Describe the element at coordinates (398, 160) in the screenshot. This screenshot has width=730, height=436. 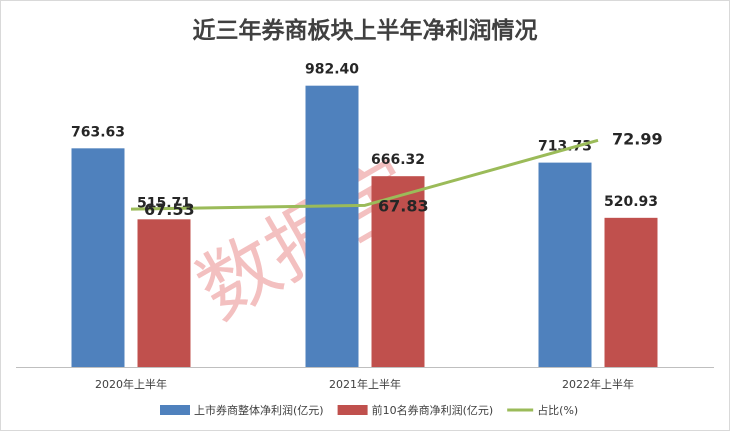
I see `bar-label-top10-1: 666.32` at that location.